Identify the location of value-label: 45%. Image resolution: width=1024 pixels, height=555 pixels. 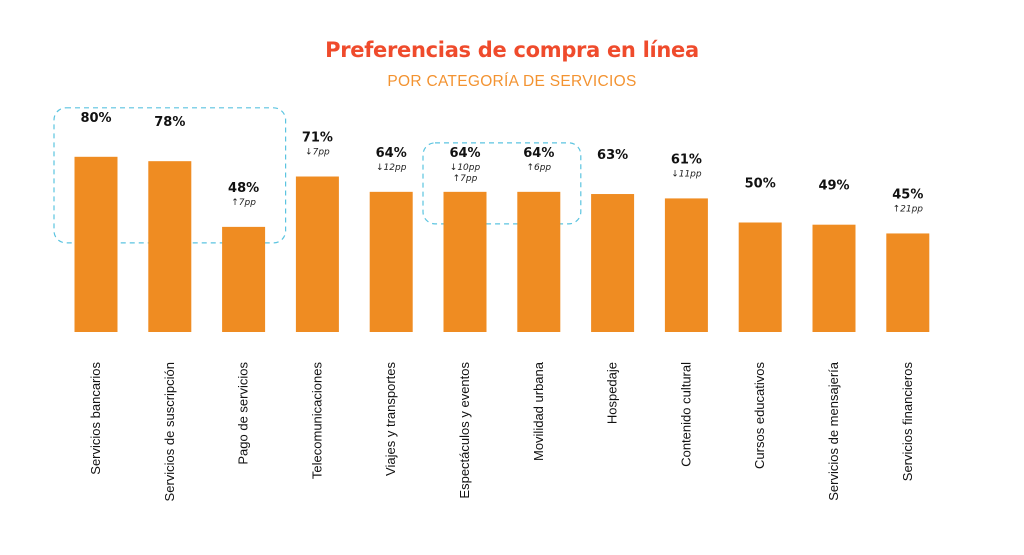
(907, 194).